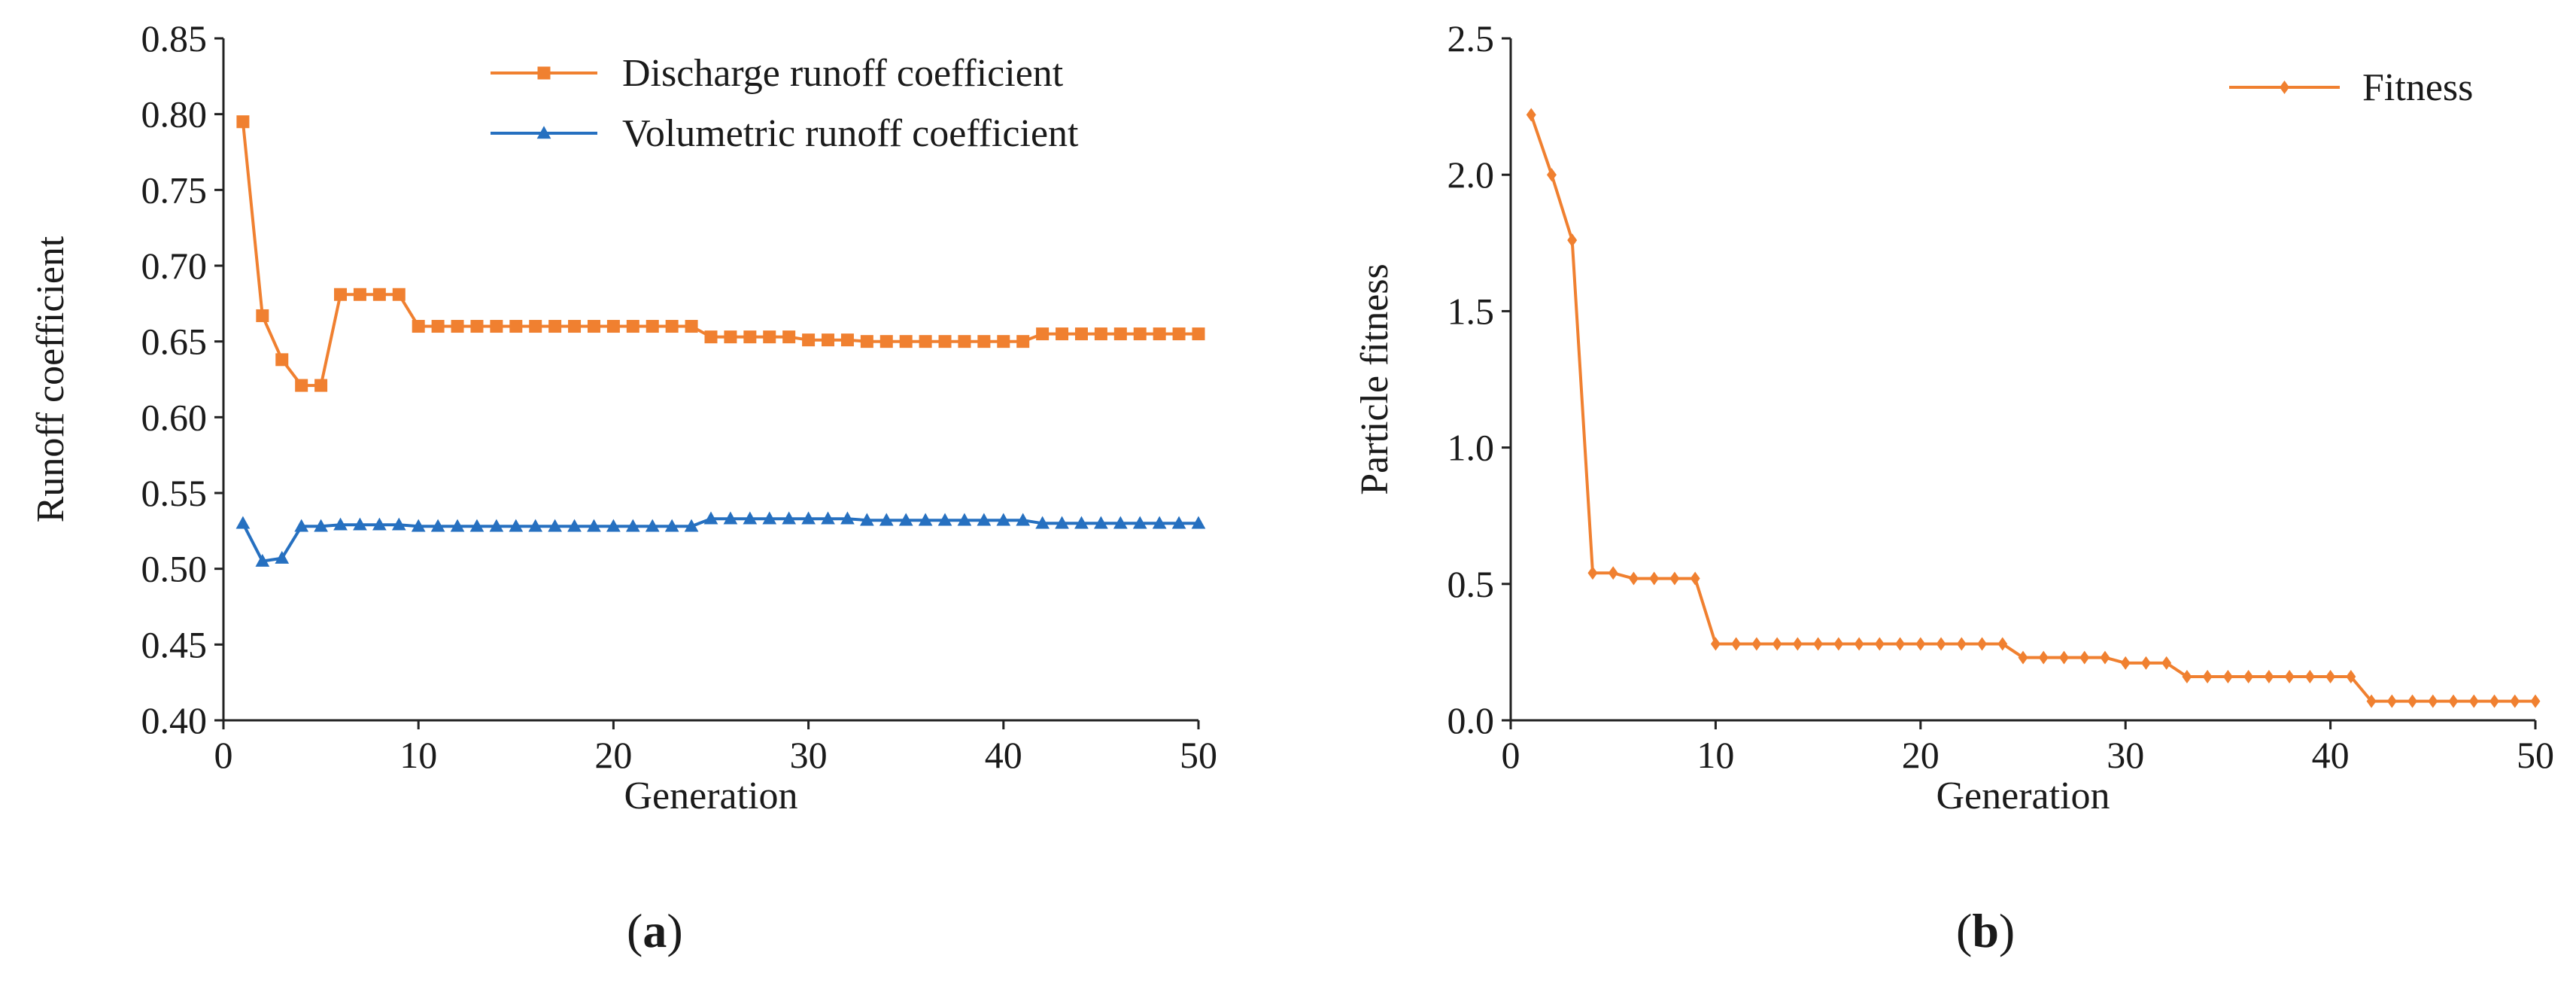 The image size is (2576, 983). Describe the element at coordinates (843, 73) in the screenshot. I see `legend-label: Discharge runoff coefficient` at that location.